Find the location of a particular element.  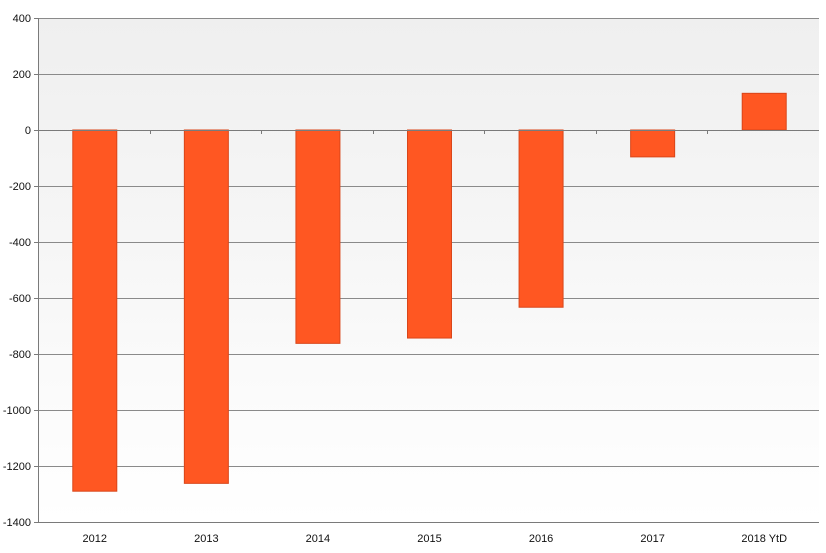

y-tick-label: -1000 is located at coordinates (17, 411).